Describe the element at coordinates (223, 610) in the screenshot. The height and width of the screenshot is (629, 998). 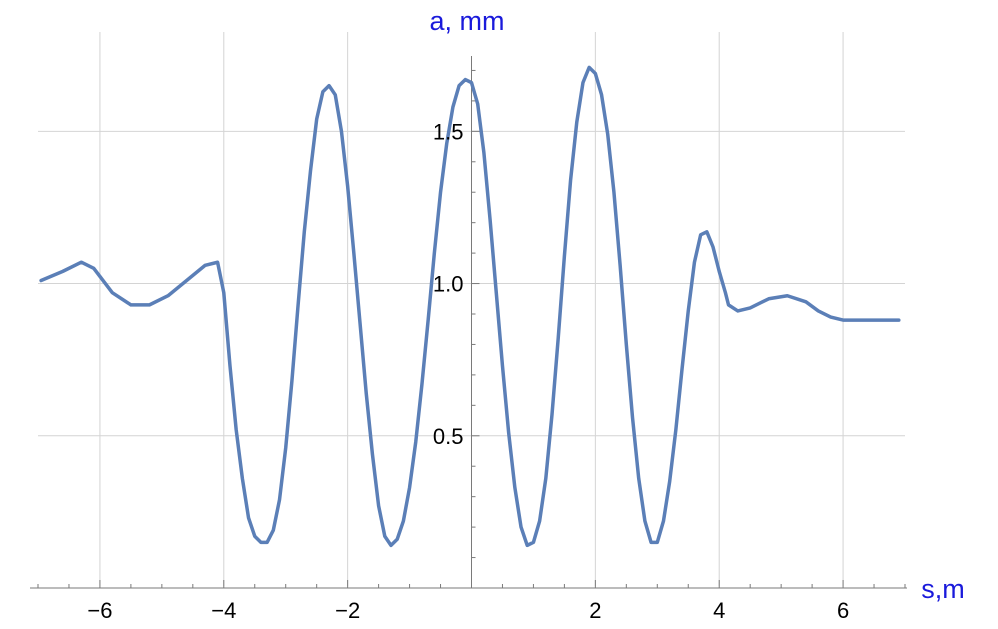
I see `x-tick-label: −4` at that location.